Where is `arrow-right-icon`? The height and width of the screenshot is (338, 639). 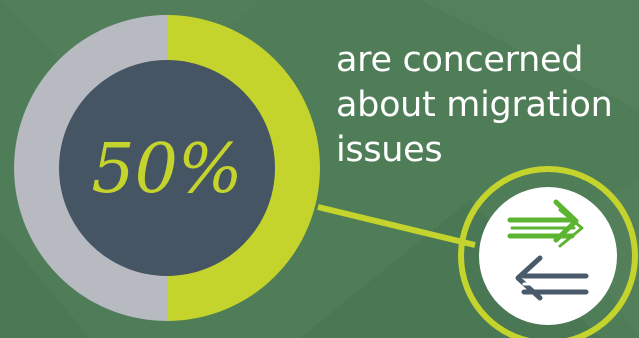 arrow-right-icon is located at coordinates (545, 223).